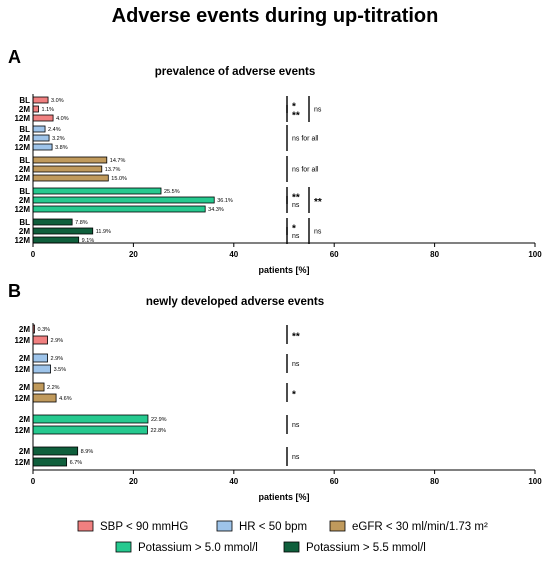 This screenshot has width=550, height=563. I want to click on bar-group-sbp: BL 3.0% 2M 1.1% 12M 4.0% *** ns, so click(168, 109).